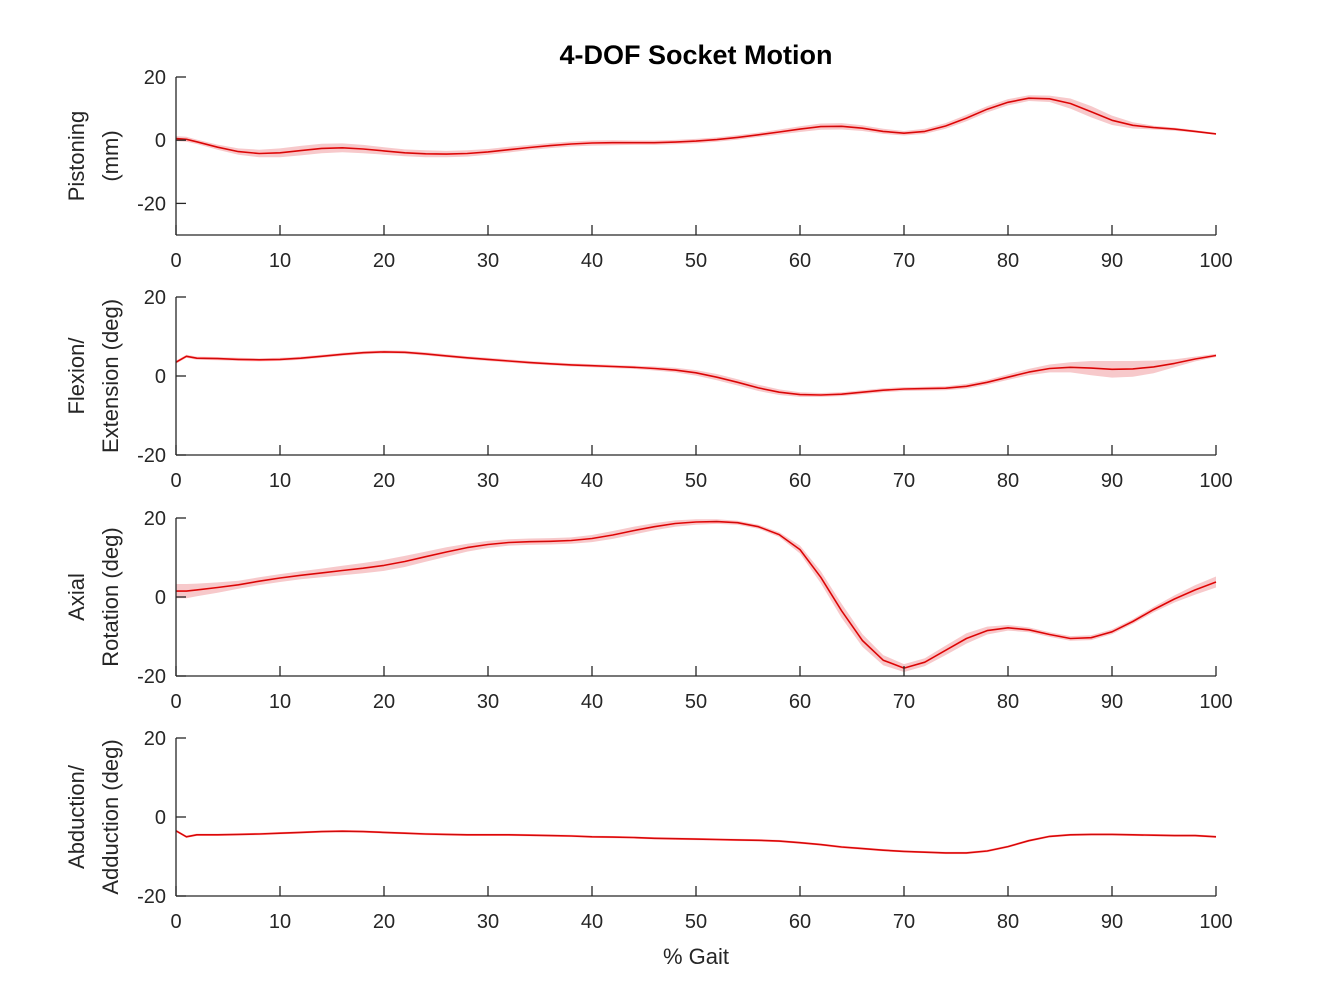  I want to click on y-axis-label: Pistoning, so click(76, 156).